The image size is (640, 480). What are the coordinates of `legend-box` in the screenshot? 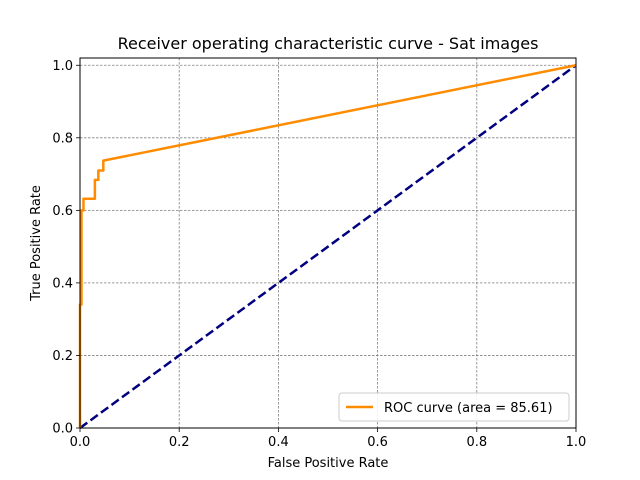 It's located at (454, 407).